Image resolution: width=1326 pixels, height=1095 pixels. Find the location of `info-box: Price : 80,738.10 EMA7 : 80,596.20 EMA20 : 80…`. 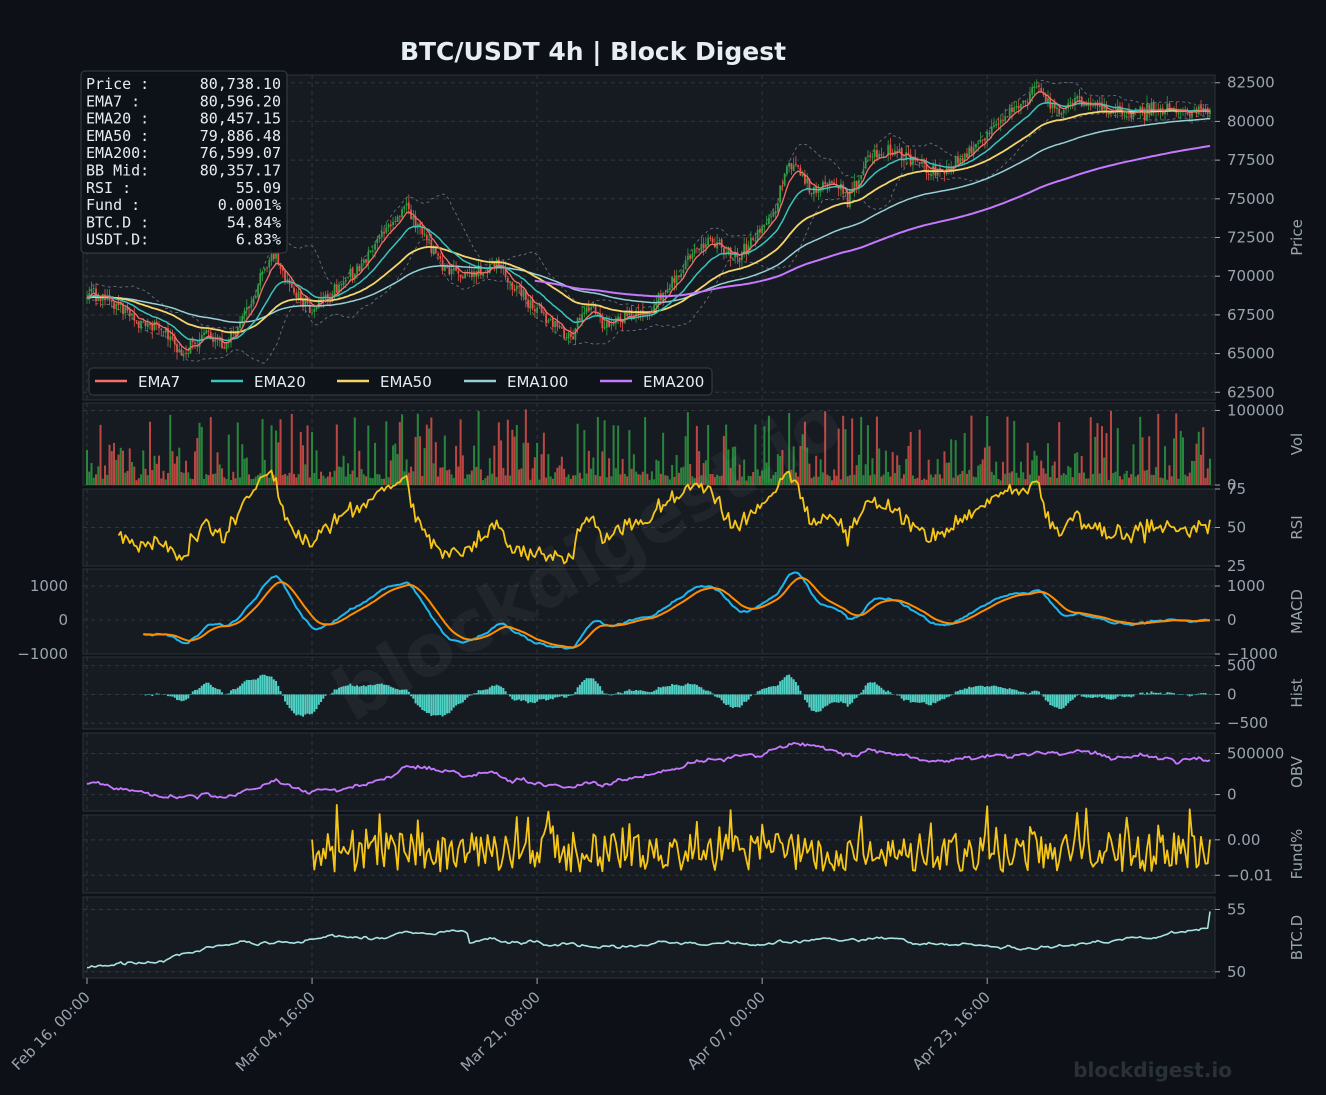

info-box: Price : 80,738.10 EMA7 : 80,596.20 EMA20 : 80… is located at coordinates (184, 162).